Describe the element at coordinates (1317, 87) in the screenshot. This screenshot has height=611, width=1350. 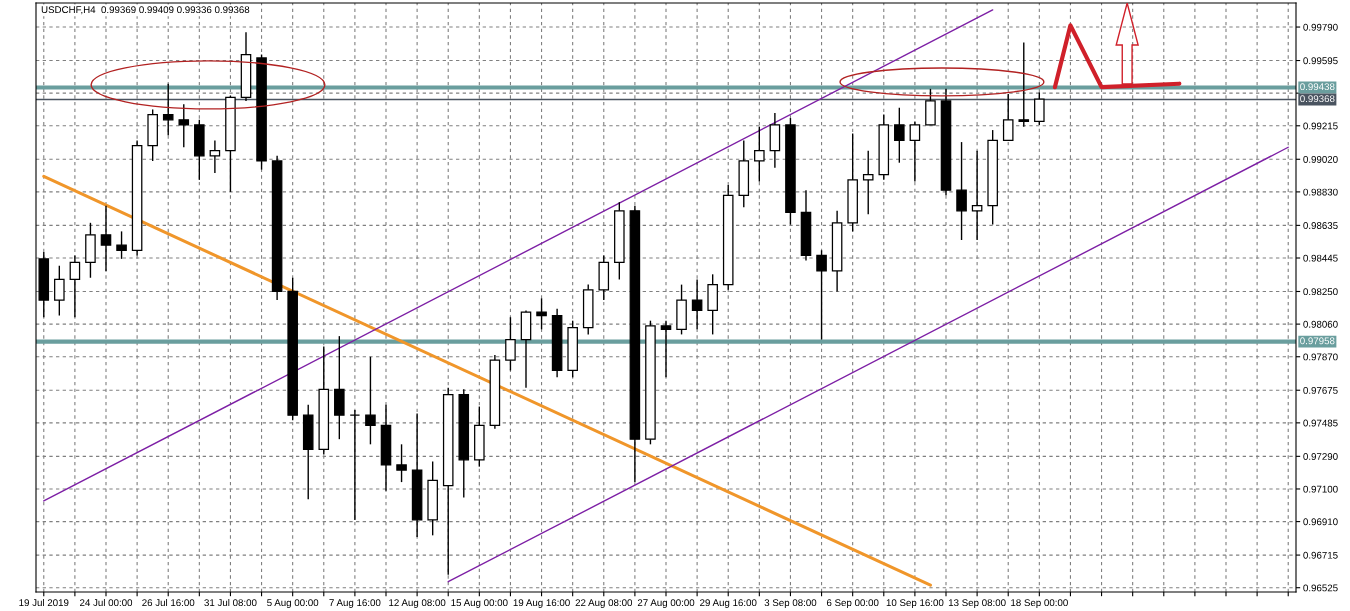
I see `ref-line-label: 0.99438` at that location.